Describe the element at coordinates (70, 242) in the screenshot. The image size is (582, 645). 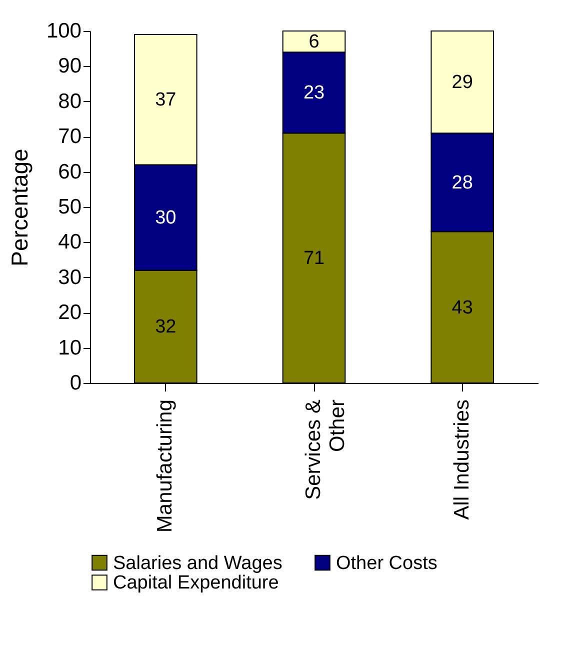
I see `y-tick-label: 40` at that location.